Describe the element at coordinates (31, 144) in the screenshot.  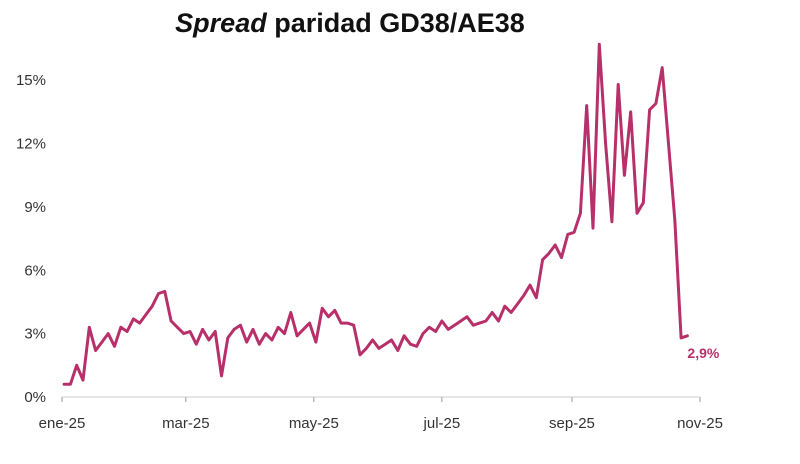
I see `y-tick-label: 12%` at that location.